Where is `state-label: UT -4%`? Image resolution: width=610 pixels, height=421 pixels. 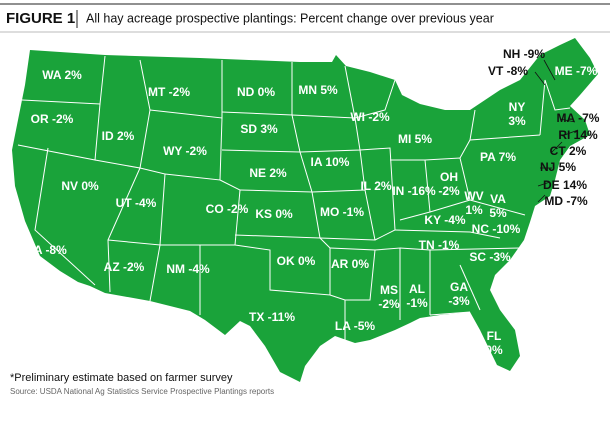
state-label: UT -4% is located at coordinates (136, 203).